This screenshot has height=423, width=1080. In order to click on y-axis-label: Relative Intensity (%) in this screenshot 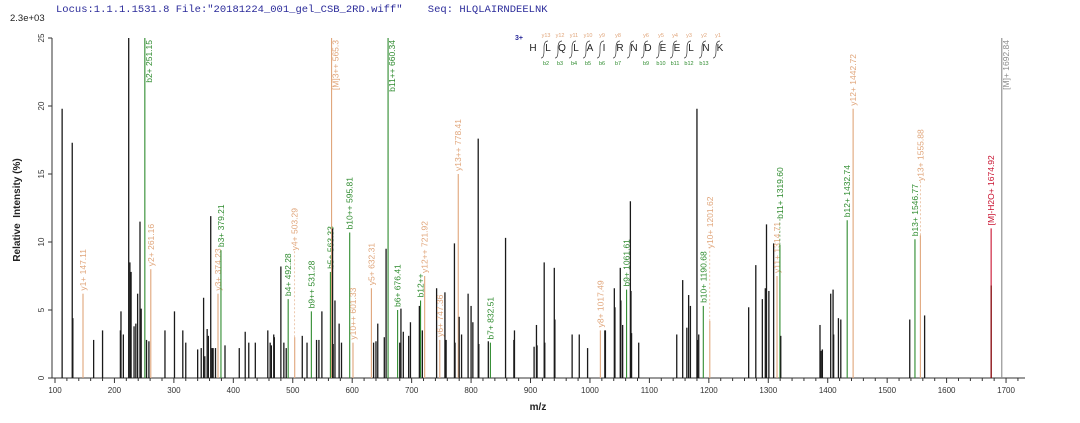, I will do `click(17, 209)`.